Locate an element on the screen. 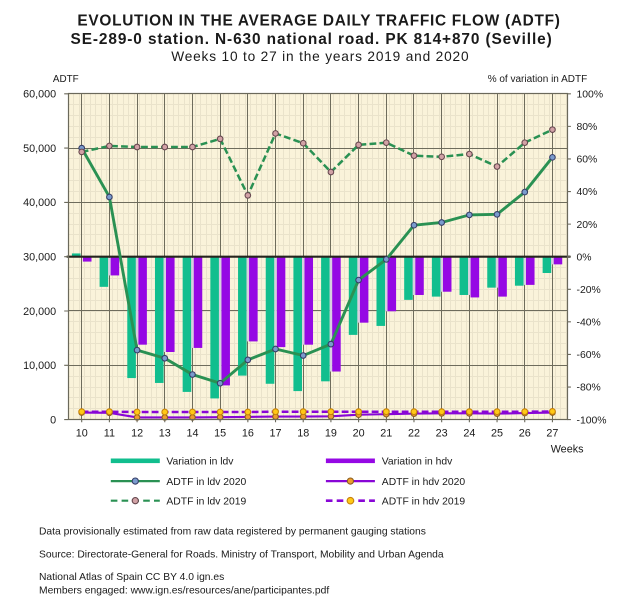  svg-text: 25 is located at coordinates (497, 434).